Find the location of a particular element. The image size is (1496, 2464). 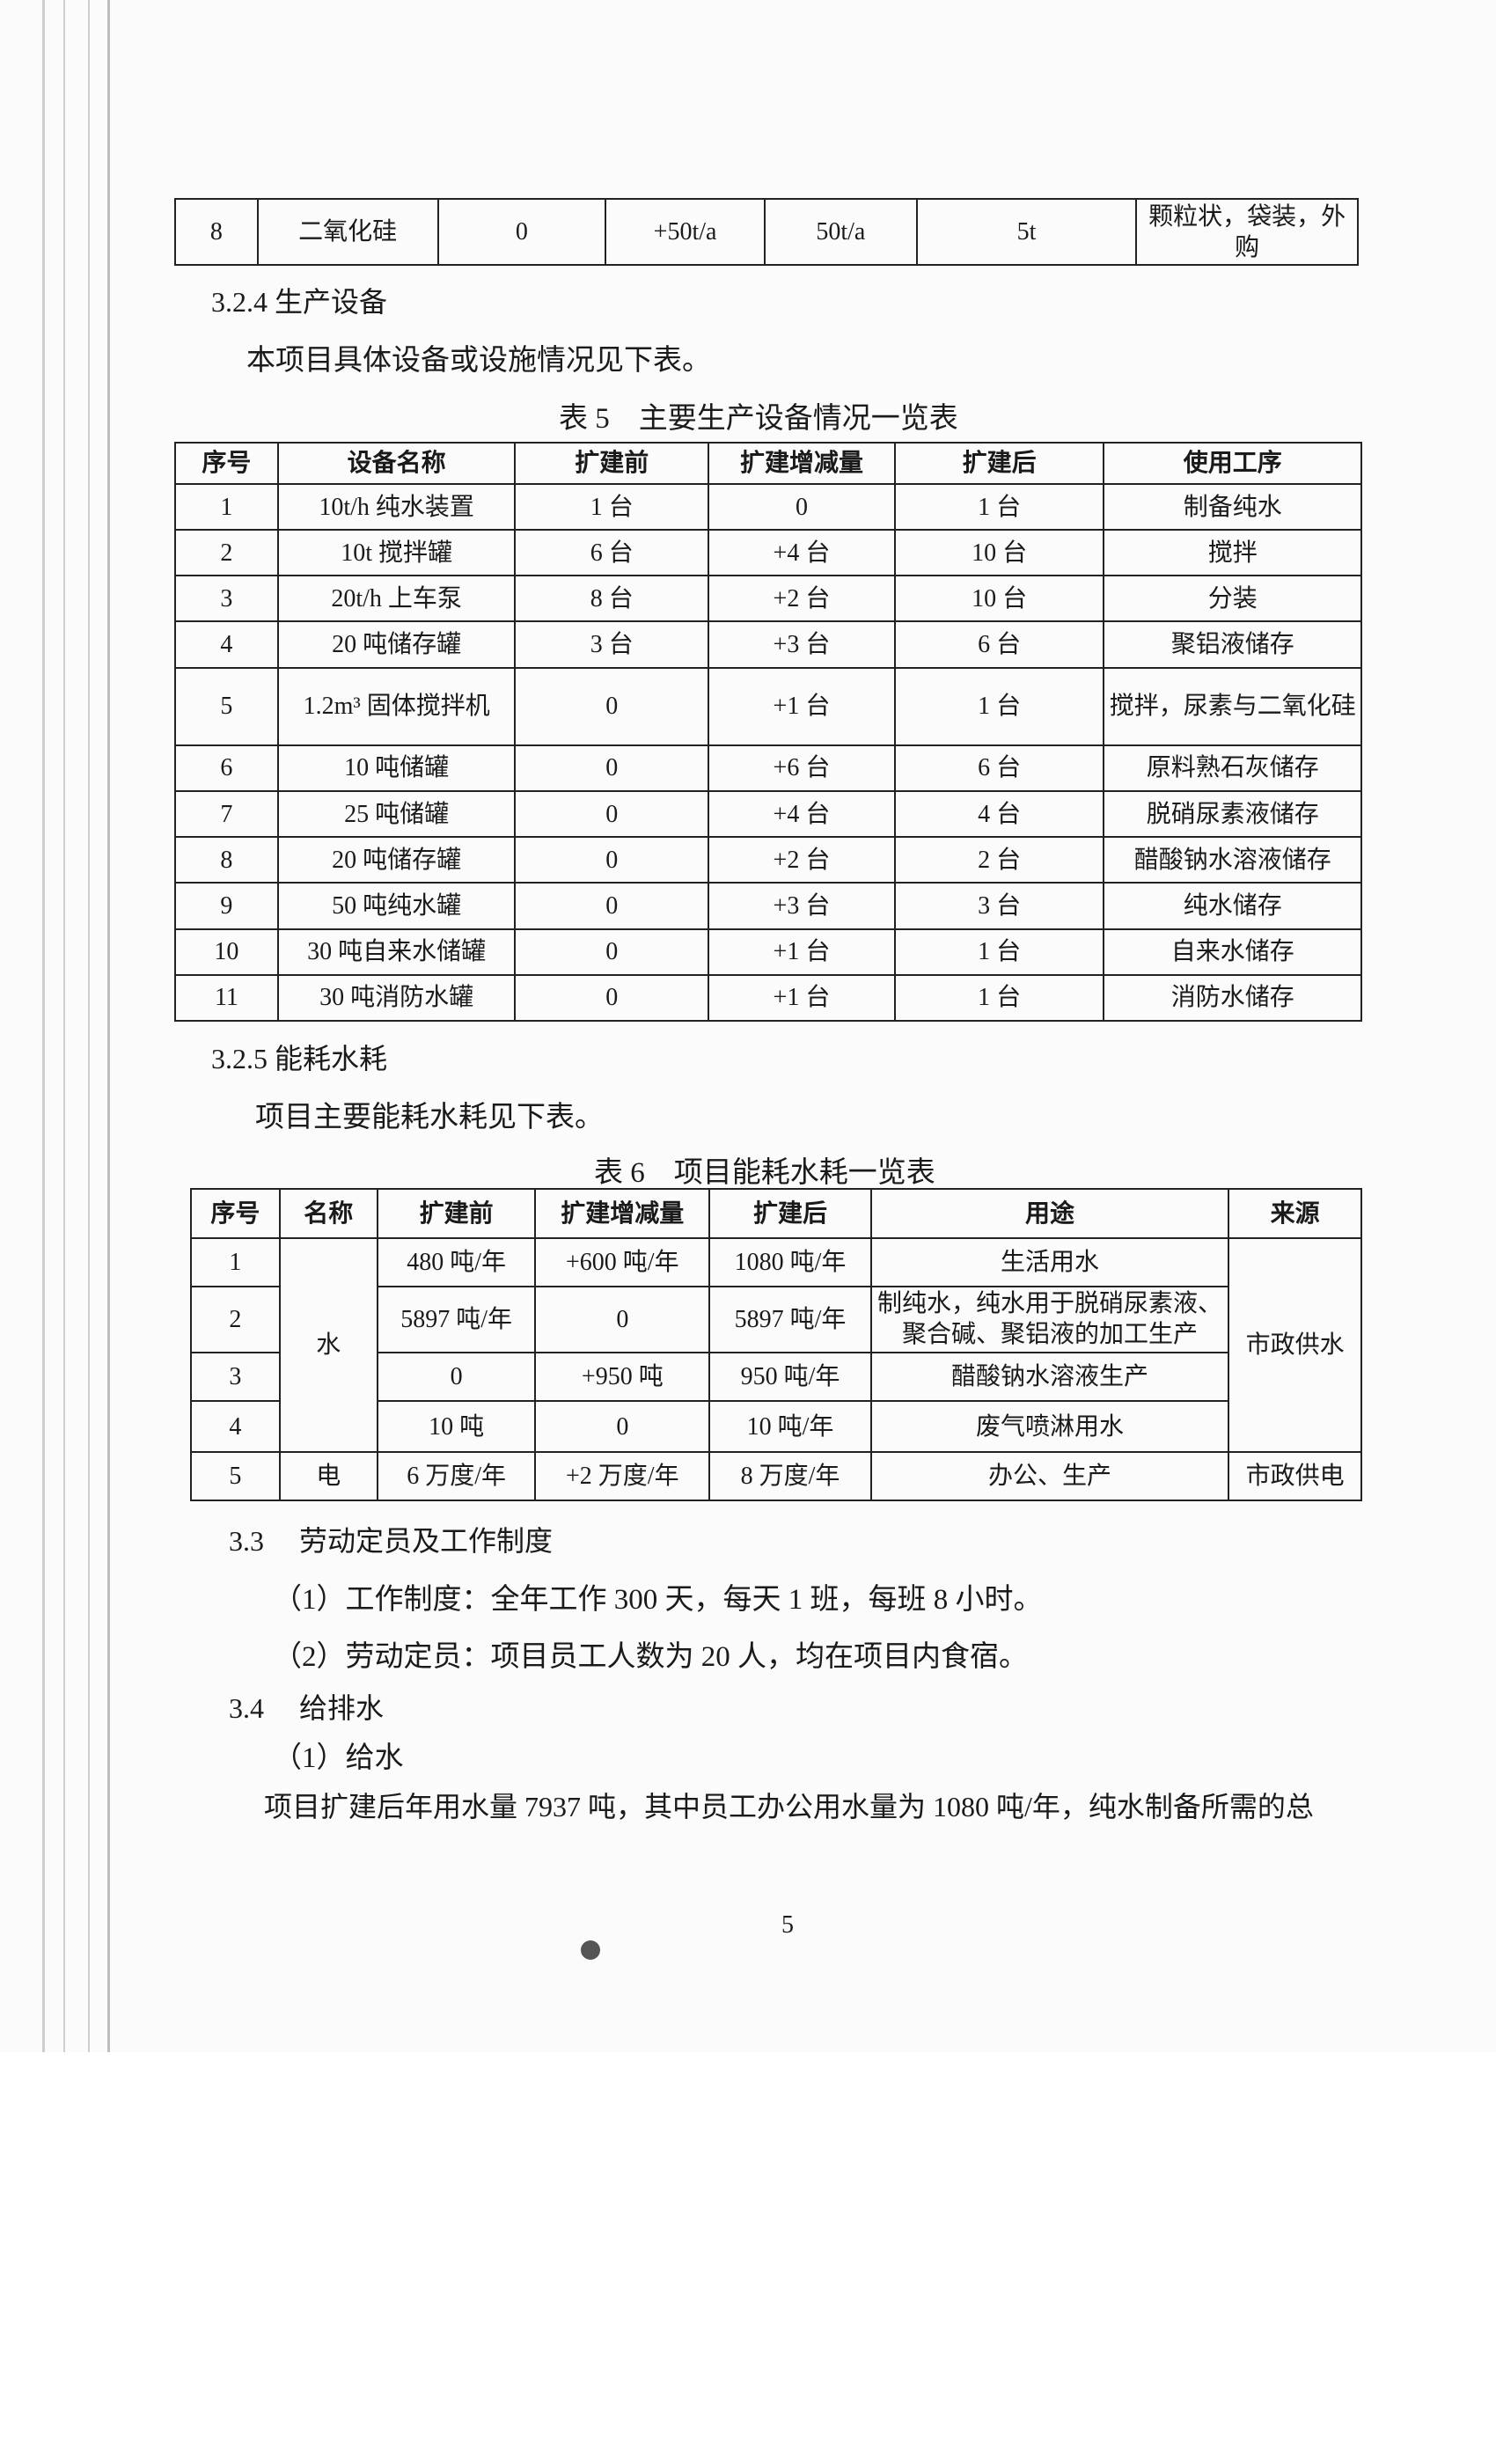

table-cell: 办公、生产 is located at coordinates (1050, 1476).